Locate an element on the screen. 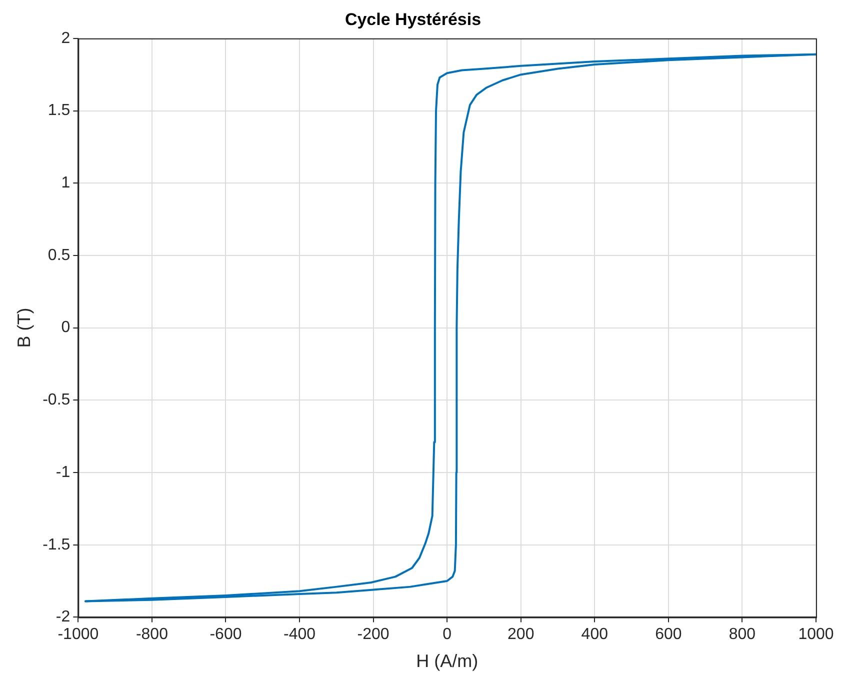 This screenshot has height=687, width=846. x-tick-label: 1000 is located at coordinates (816, 635).